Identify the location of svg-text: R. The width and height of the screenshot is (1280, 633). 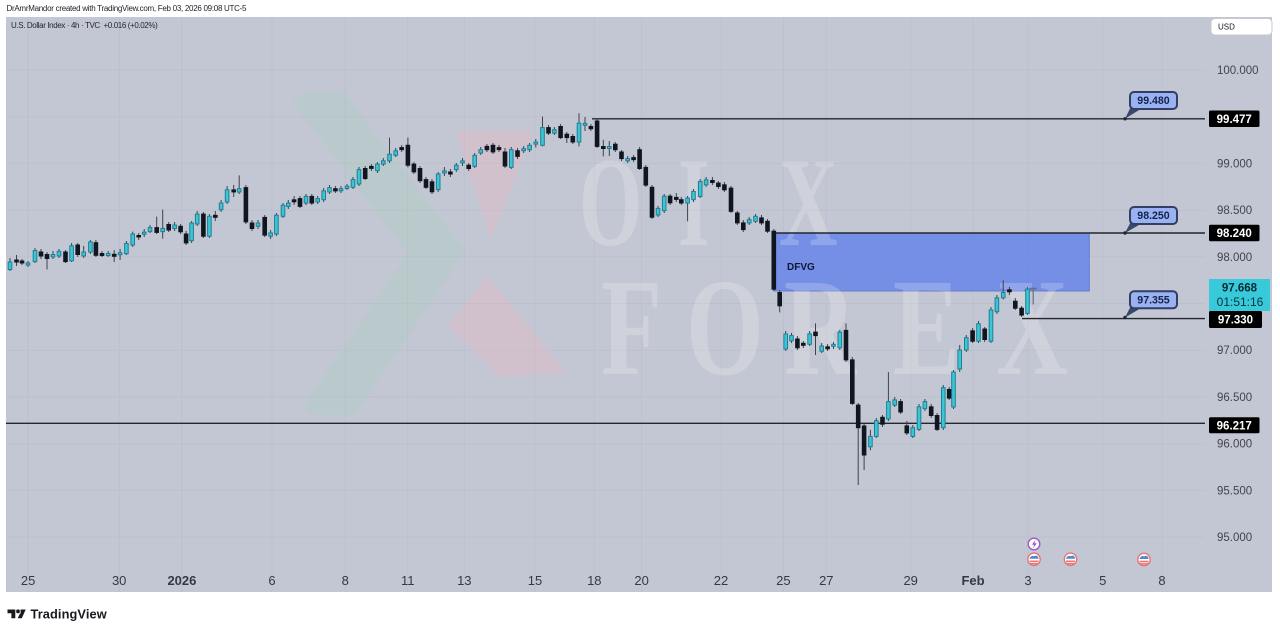
(821, 328).